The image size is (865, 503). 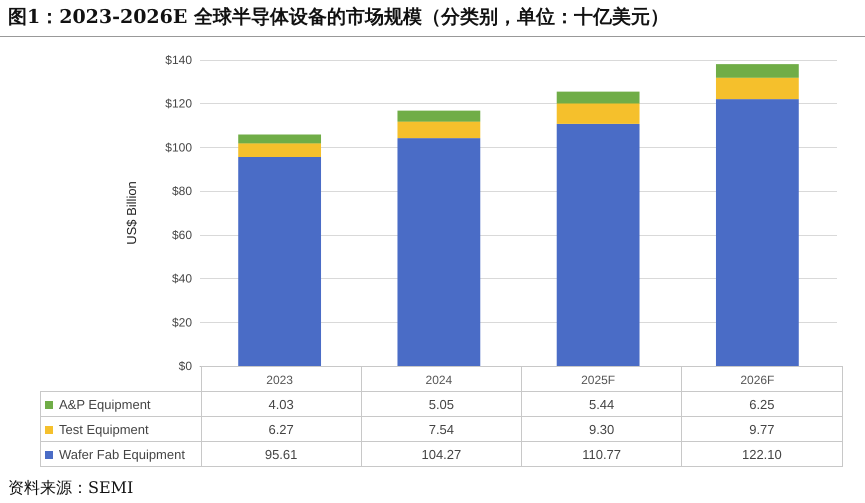 What do you see at coordinates (178, 147) in the screenshot?
I see `y-tick-label: $100` at bounding box center [178, 147].